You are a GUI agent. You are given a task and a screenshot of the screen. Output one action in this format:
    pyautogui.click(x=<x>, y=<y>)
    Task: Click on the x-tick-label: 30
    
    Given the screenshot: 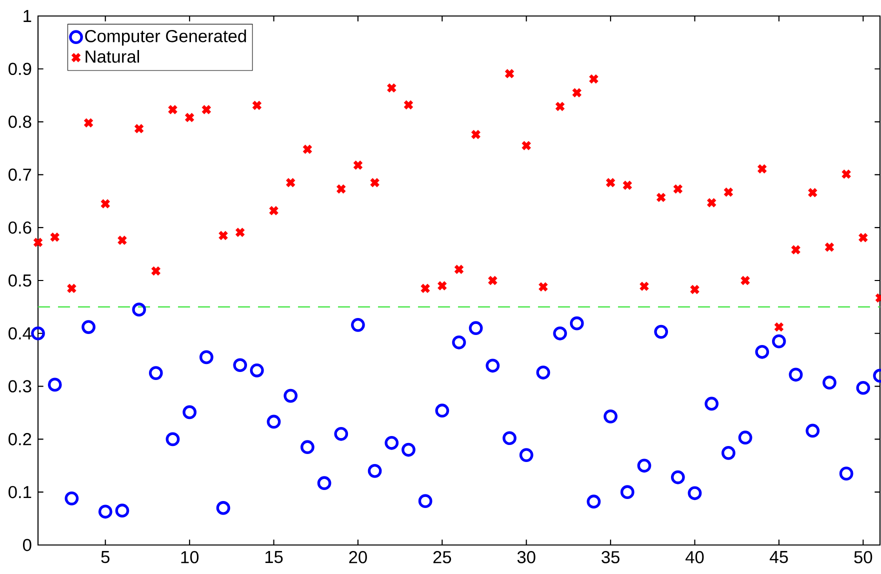 What is the action you would take?
    pyautogui.click(x=526, y=557)
    